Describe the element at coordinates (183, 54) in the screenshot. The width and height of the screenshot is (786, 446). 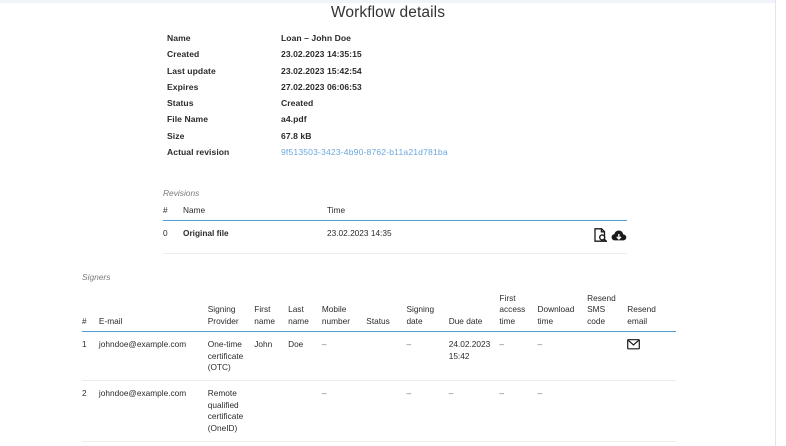
I see `detail-label-created: Created` at that location.